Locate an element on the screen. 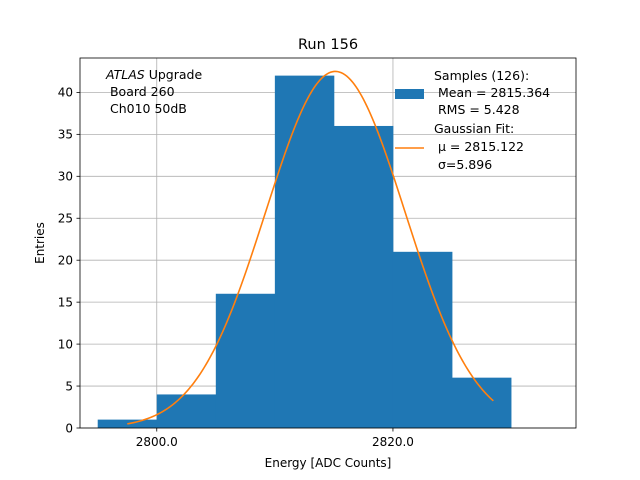  legend-fit-line-3: σ=5.896 is located at coordinates (463, 164).